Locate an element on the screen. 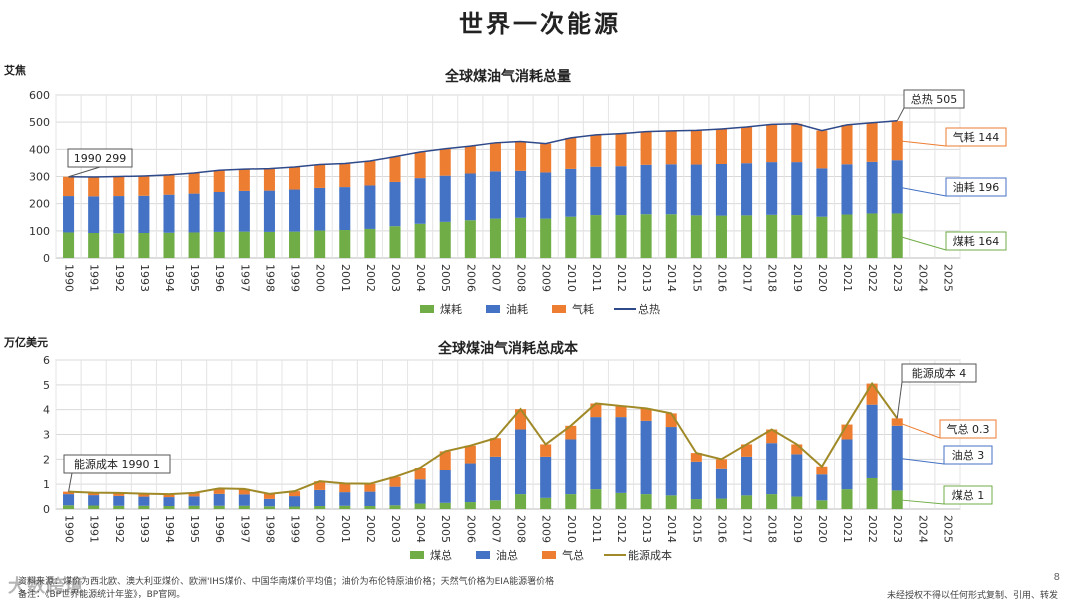 Image resolution: width=1080 pixels, height=608 pixels. x-tick-label: 2003 is located at coordinates (395, 278).